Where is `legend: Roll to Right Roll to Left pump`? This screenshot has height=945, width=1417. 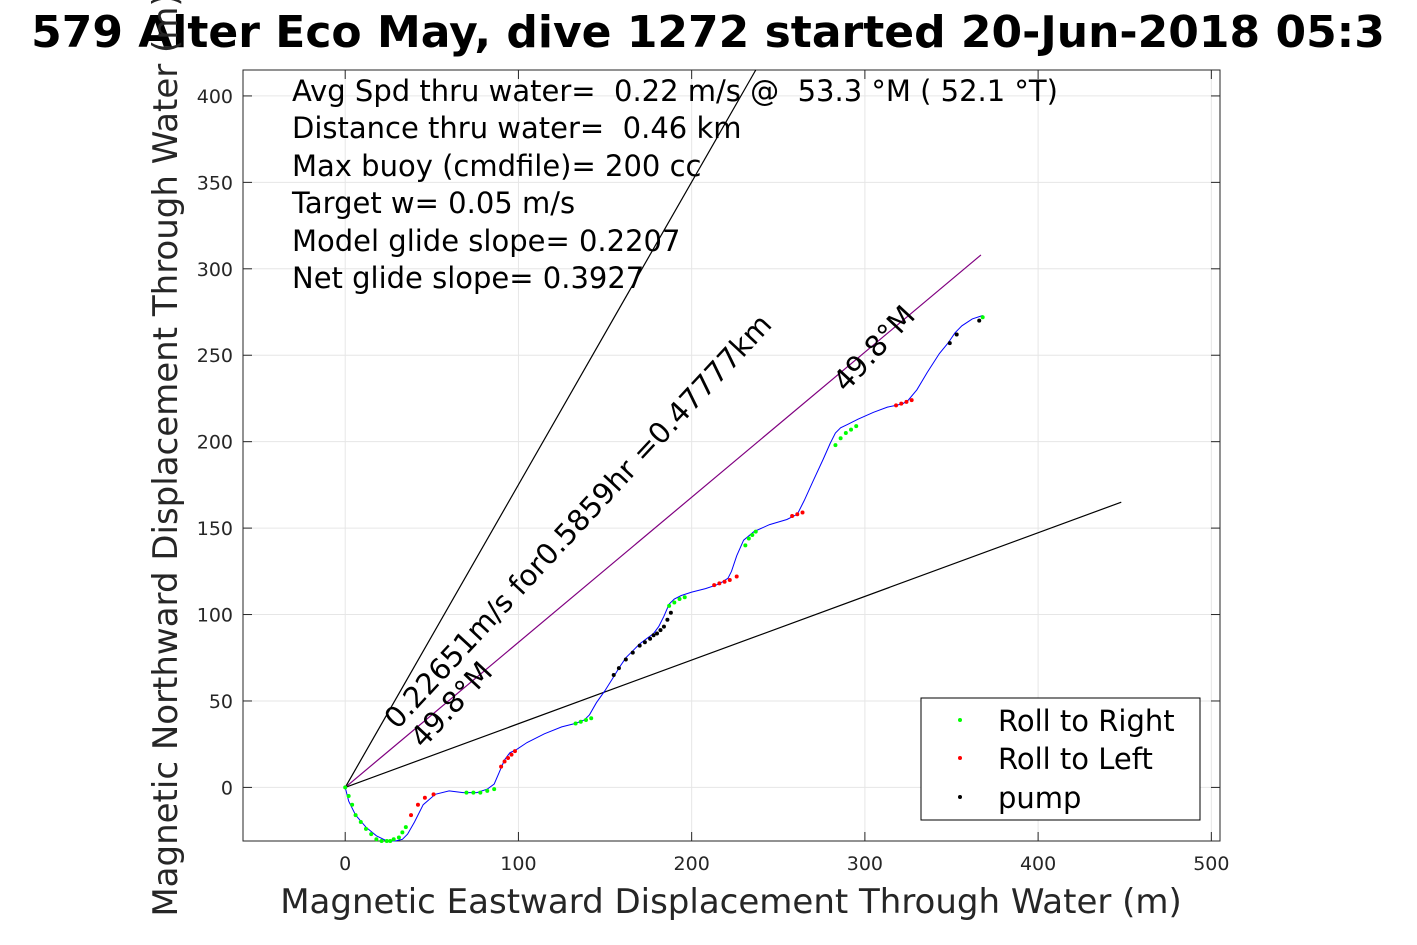
legend: Roll to Right Roll to Left pump is located at coordinates (1060, 759).